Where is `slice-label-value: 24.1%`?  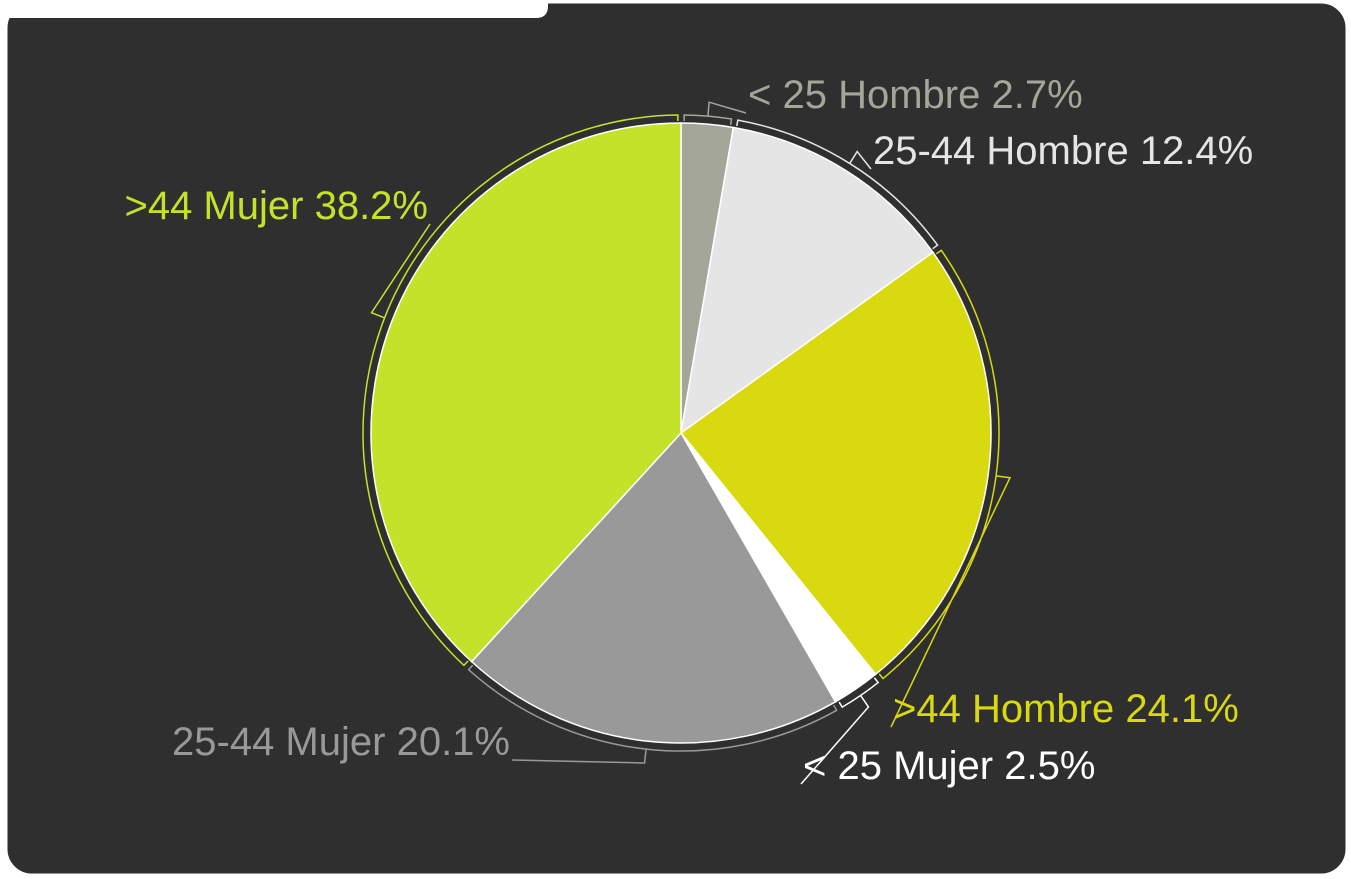 slice-label-value: 24.1% is located at coordinates (1181, 709).